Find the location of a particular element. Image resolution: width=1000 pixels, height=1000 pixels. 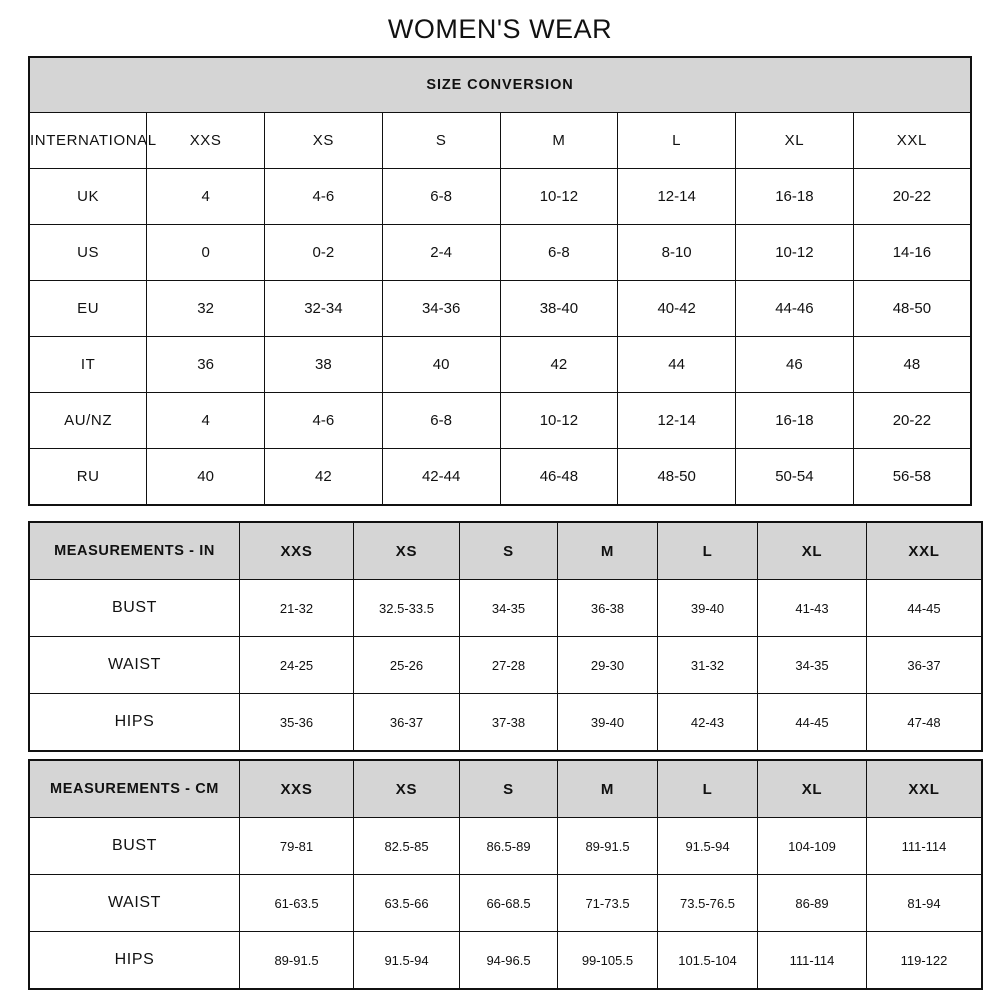

table-cell: 73.5-76.5 is located at coordinates (707, 903).